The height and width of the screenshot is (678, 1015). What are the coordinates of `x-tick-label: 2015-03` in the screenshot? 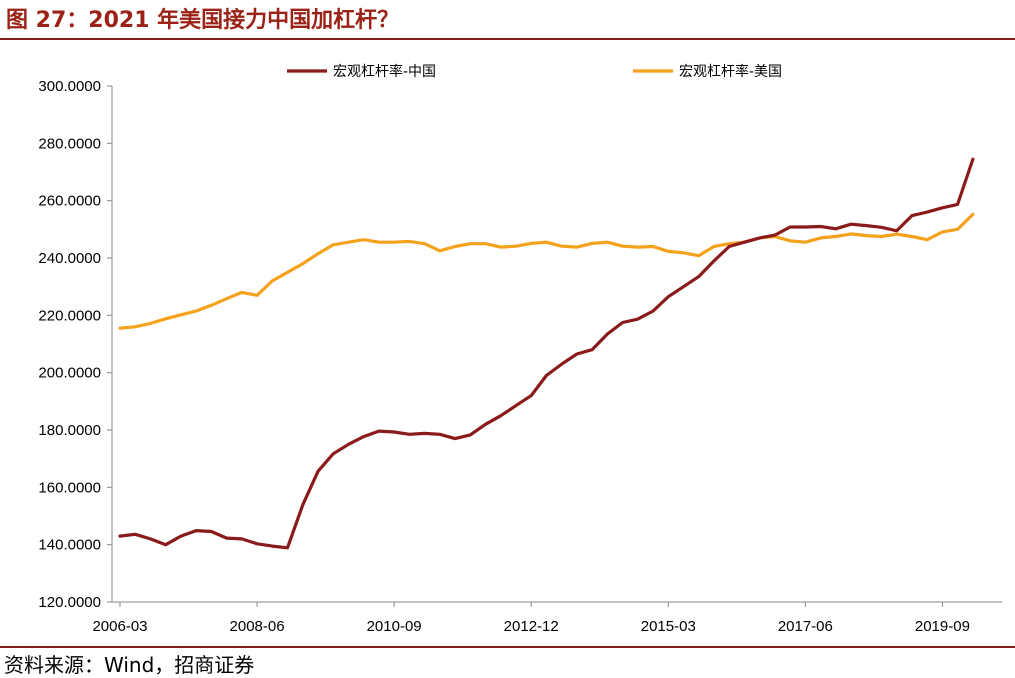 It's located at (668, 626).